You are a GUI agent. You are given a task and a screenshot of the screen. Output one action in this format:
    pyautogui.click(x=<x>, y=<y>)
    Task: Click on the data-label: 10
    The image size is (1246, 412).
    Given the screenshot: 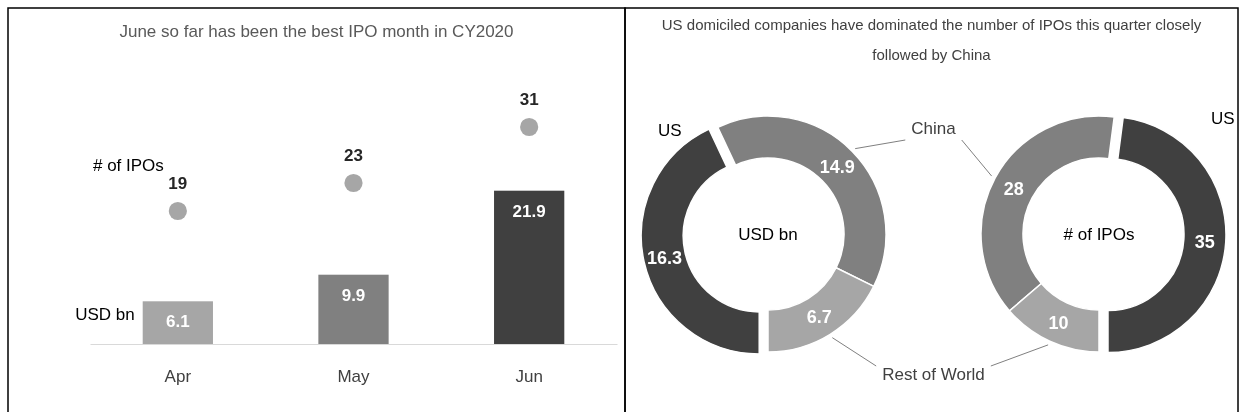 What is the action you would take?
    pyautogui.click(x=1058, y=323)
    